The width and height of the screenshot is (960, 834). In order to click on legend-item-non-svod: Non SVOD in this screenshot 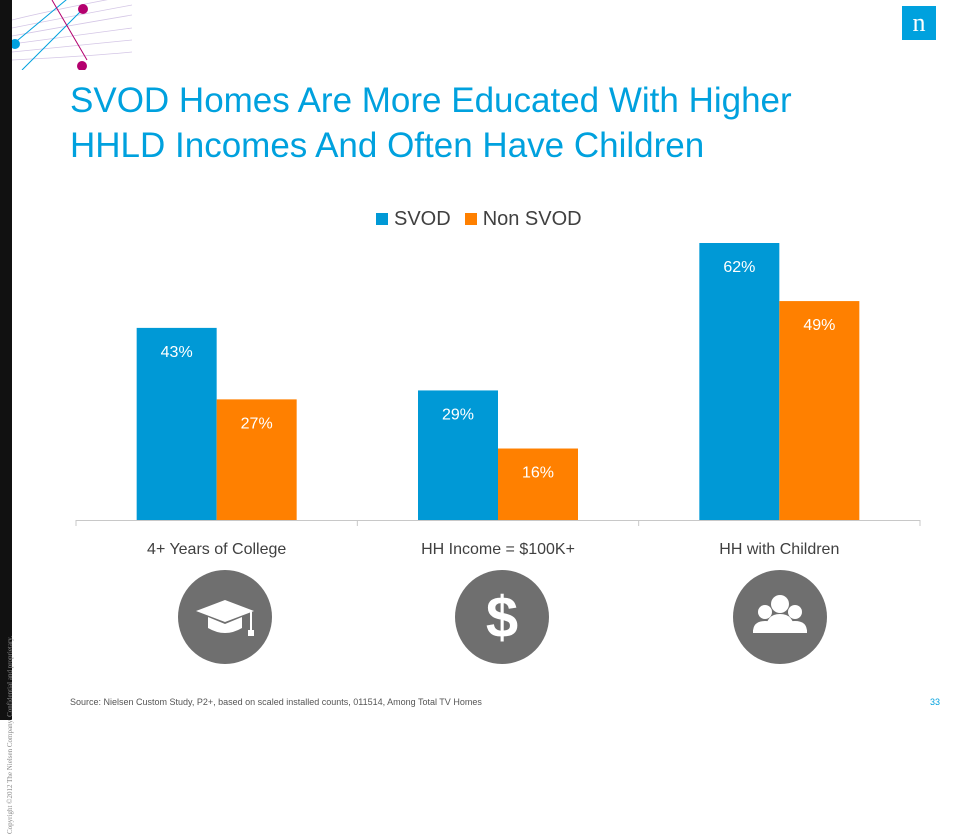, I will do `click(523, 219)`.